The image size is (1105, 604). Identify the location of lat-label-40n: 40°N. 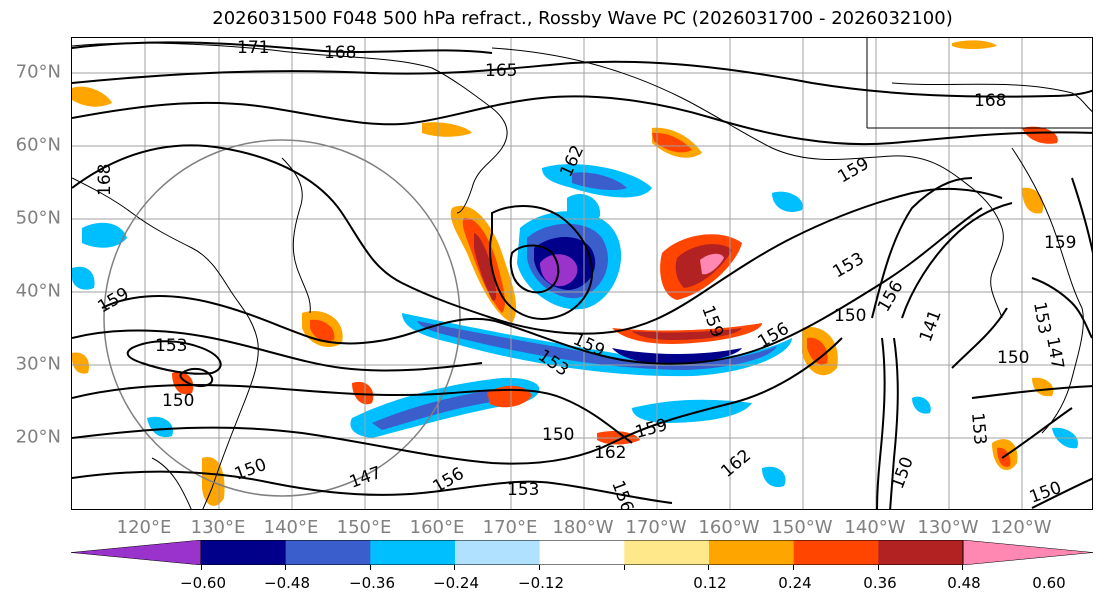
(38, 291).